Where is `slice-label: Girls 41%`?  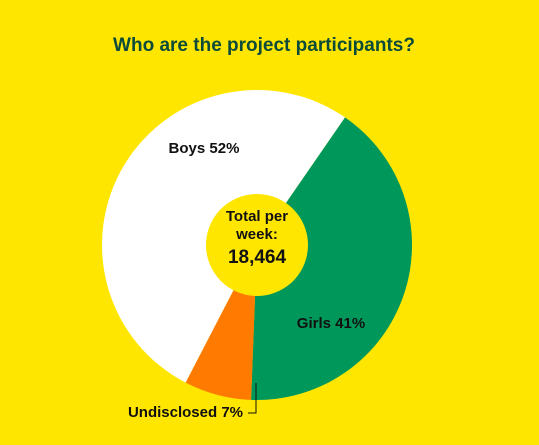 slice-label: Girls 41% is located at coordinates (331, 323).